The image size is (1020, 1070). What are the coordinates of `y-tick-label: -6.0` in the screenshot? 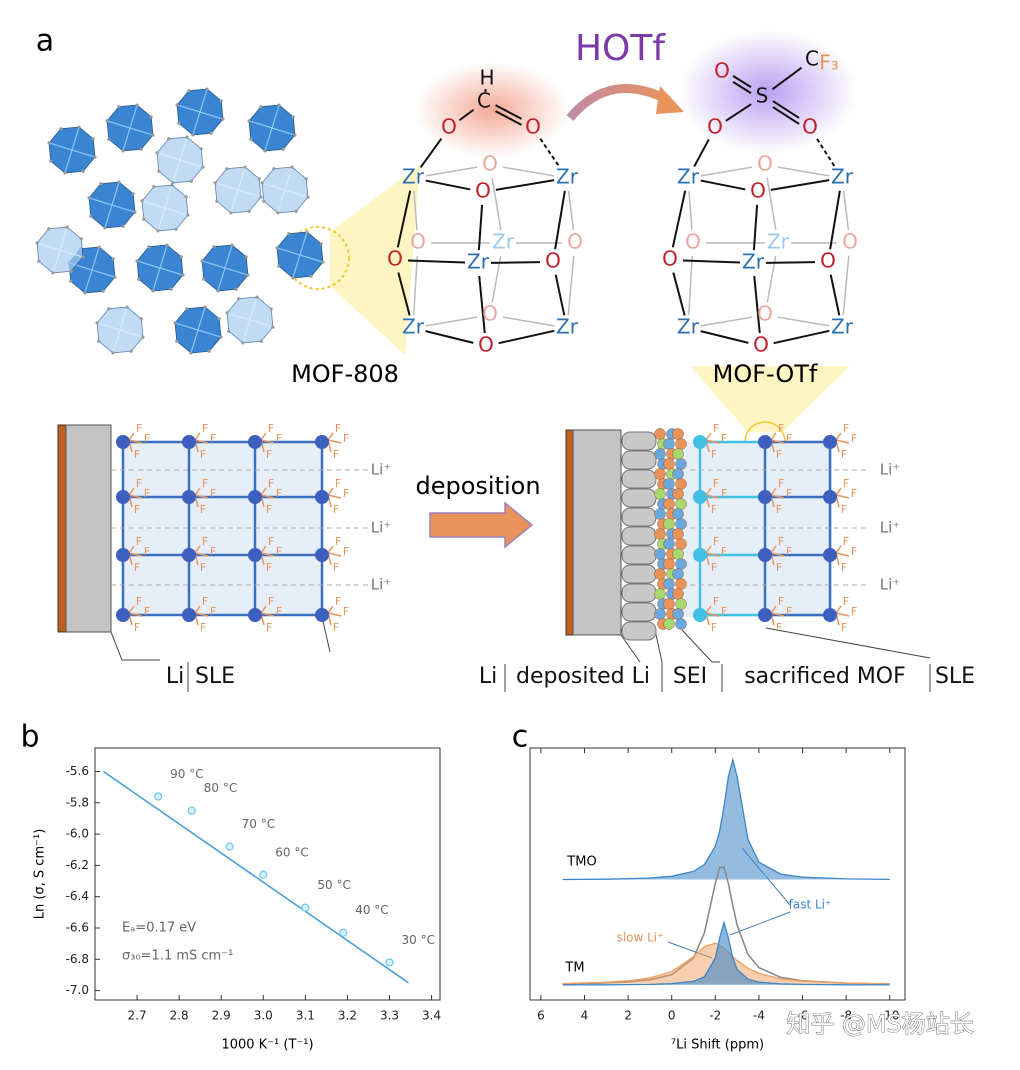 It's located at (77, 834).